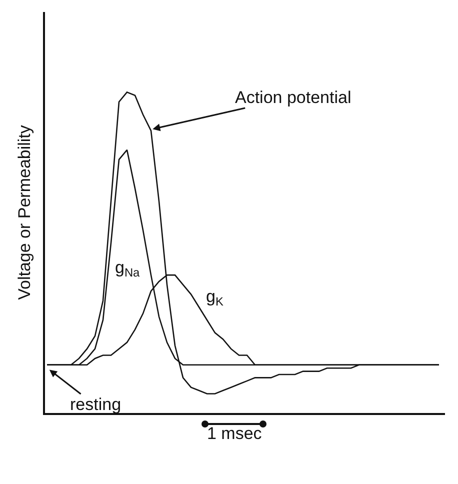 Image resolution: width=458 pixels, height=484 pixels. What do you see at coordinates (127, 269) in the screenshot?
I see `series-label: g$_{Na}$` at bounding box center [127, 269].